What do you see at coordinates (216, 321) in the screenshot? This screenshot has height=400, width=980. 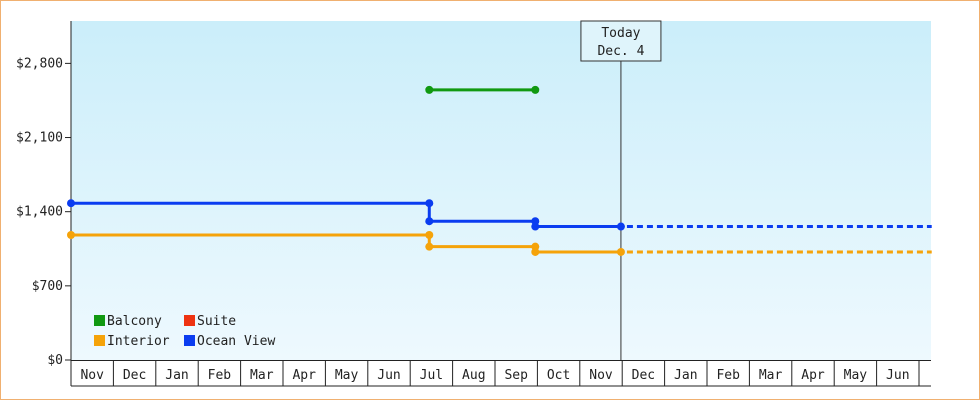 I see `legend-label-suite: Suite` at bounding box center [216, 321].